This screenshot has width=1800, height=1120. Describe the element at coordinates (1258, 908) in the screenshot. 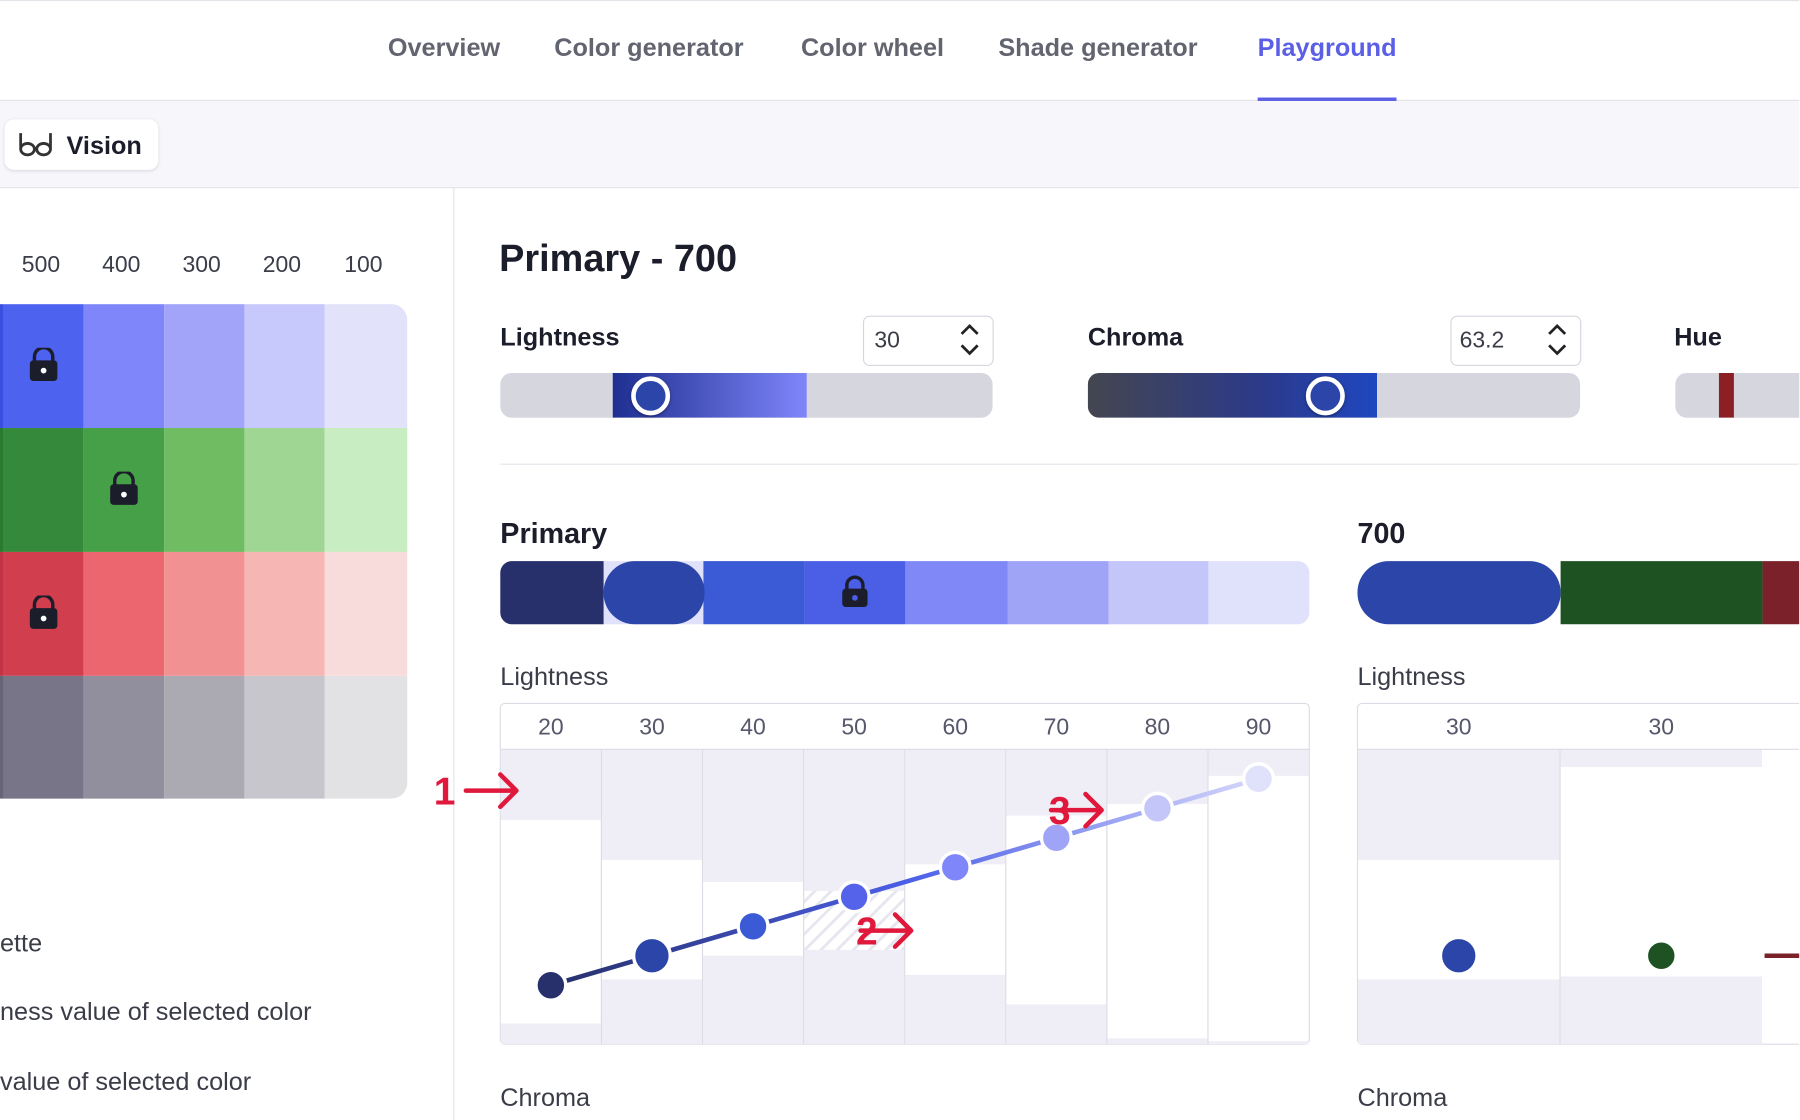

I see `range-band` at that location.